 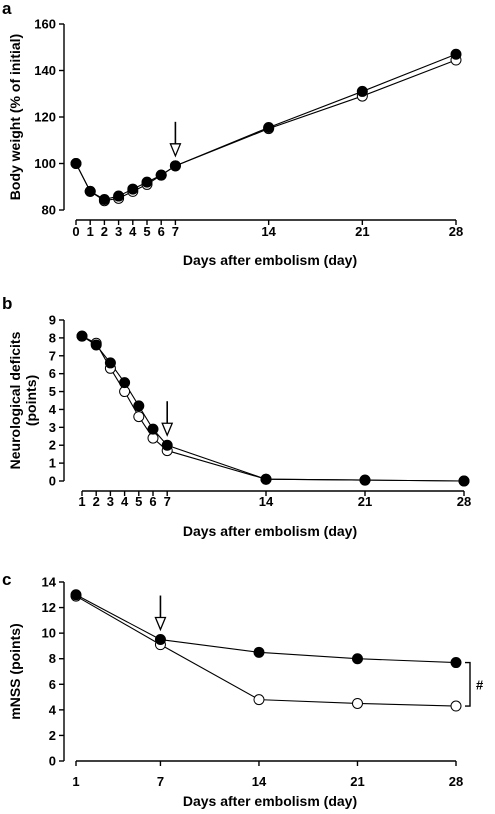 What do you see at coordinates (7, 9) in the screenshot?
I see `panel-letter: a` at bounding box center [7, 9].